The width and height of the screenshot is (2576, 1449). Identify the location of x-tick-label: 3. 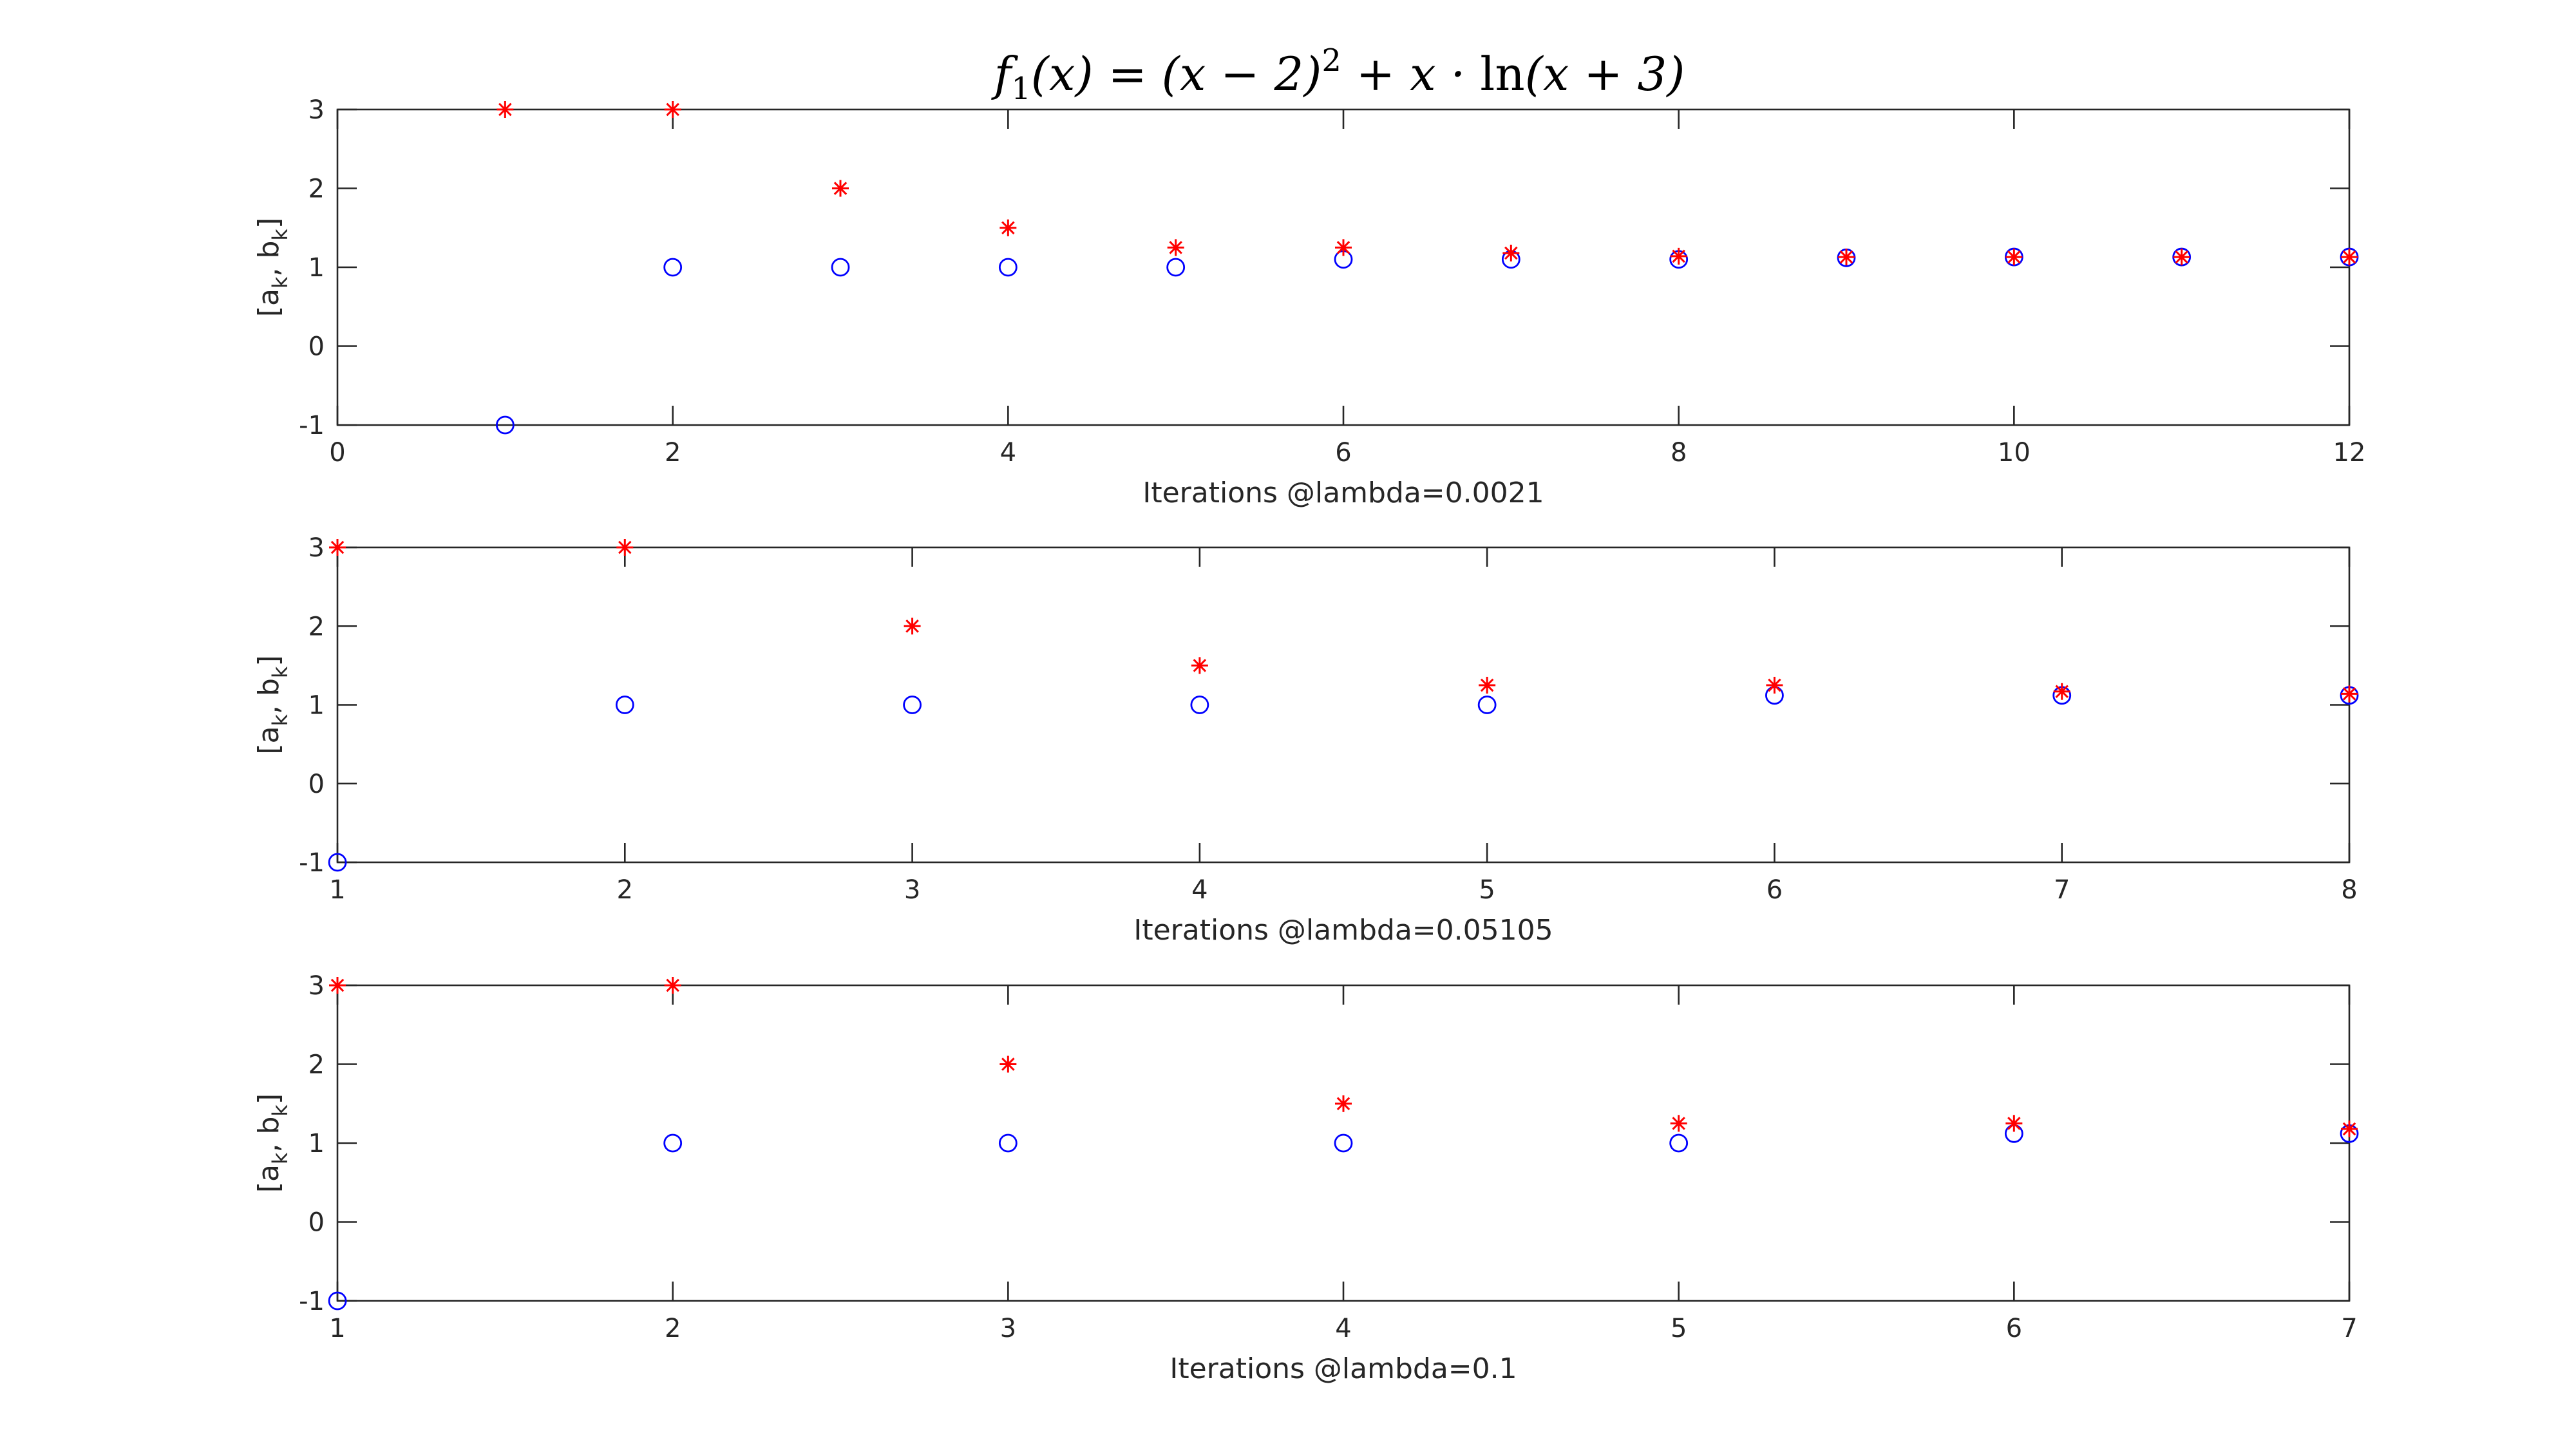
(912, 890).